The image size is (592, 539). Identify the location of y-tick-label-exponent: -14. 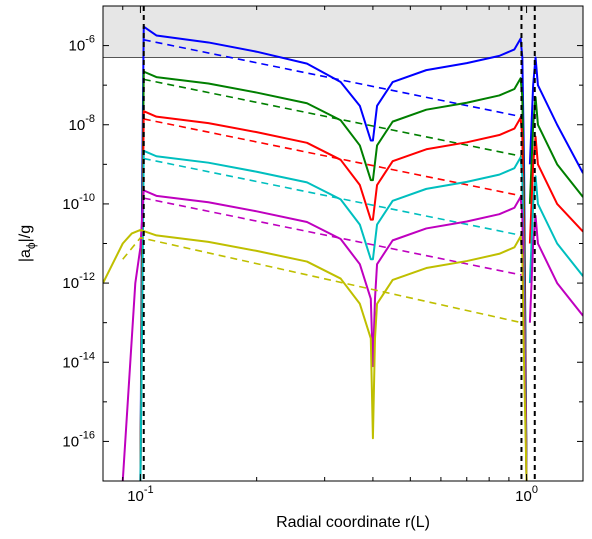
(87, 356).